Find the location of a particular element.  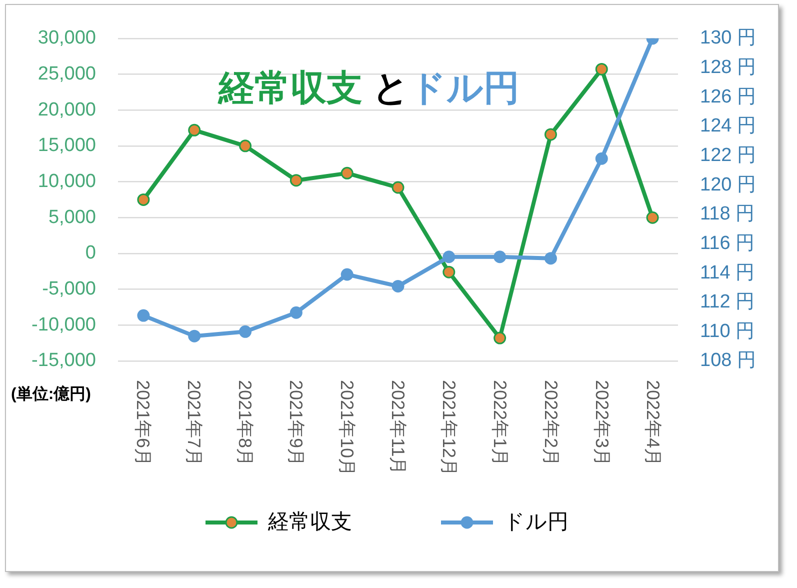

y-tick-label: 5,000 is located at coordinates (72, 217).